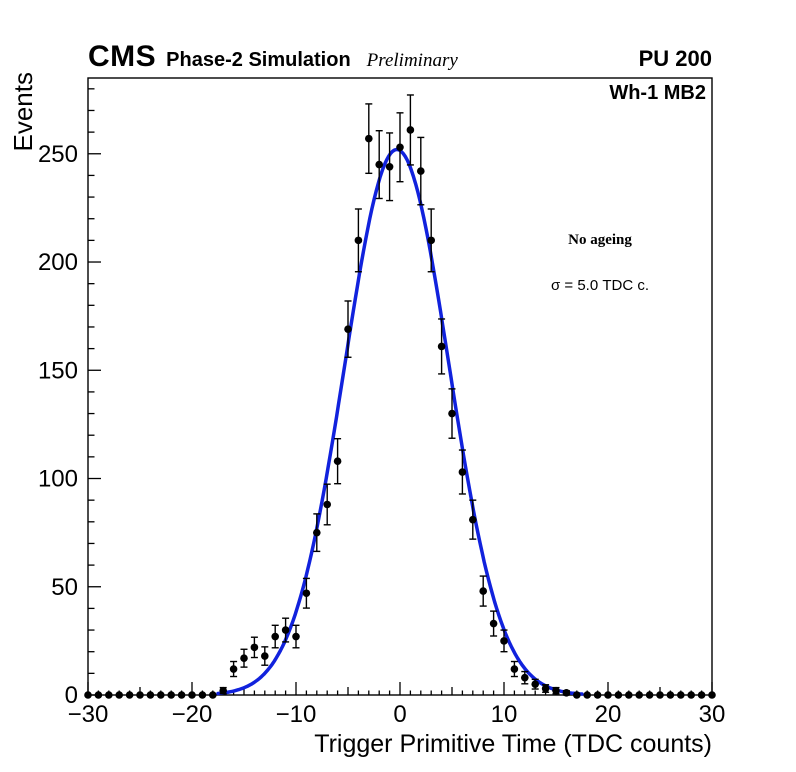 This screenshot has height=772, width=796. What do you see at coordinates (608, 714) in the screenshot?
I see `svg-text: 20` at bounding box center [608, 714].